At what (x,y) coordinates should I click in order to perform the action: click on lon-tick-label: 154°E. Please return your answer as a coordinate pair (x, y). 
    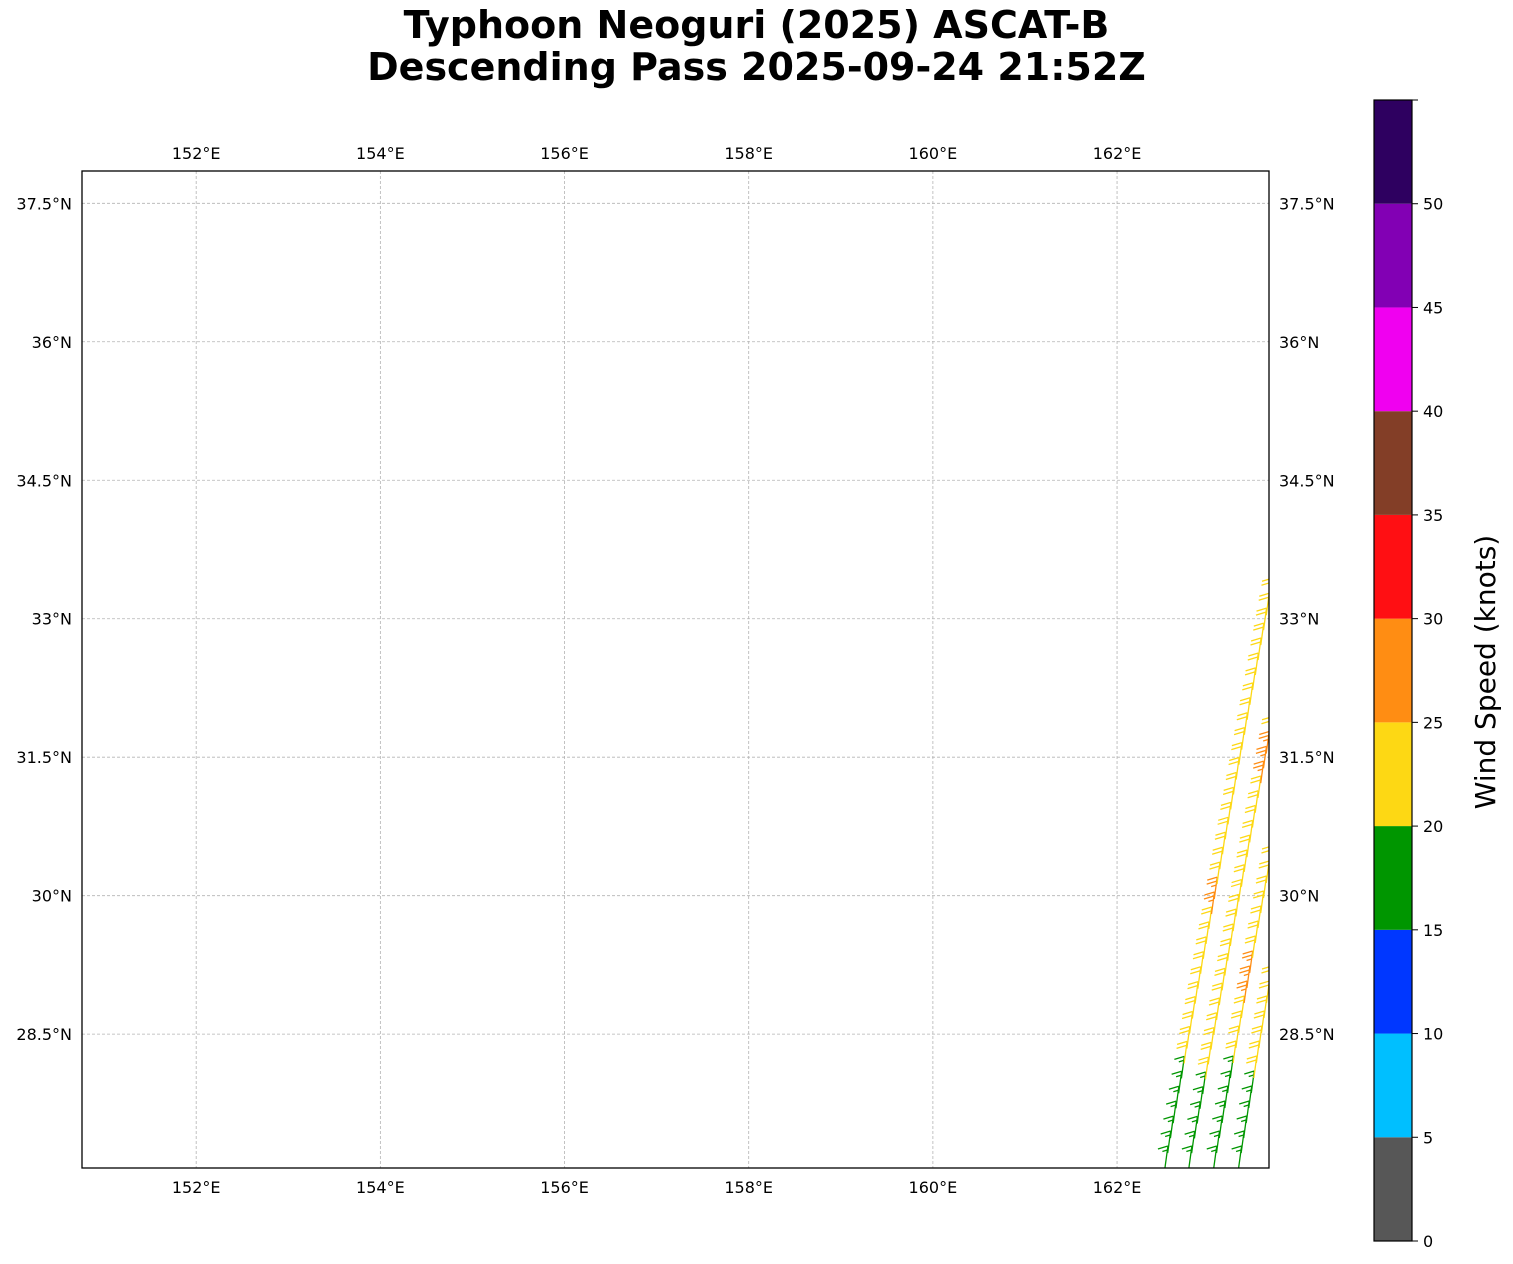
    Looking at the image, I should click on (380, 1187).